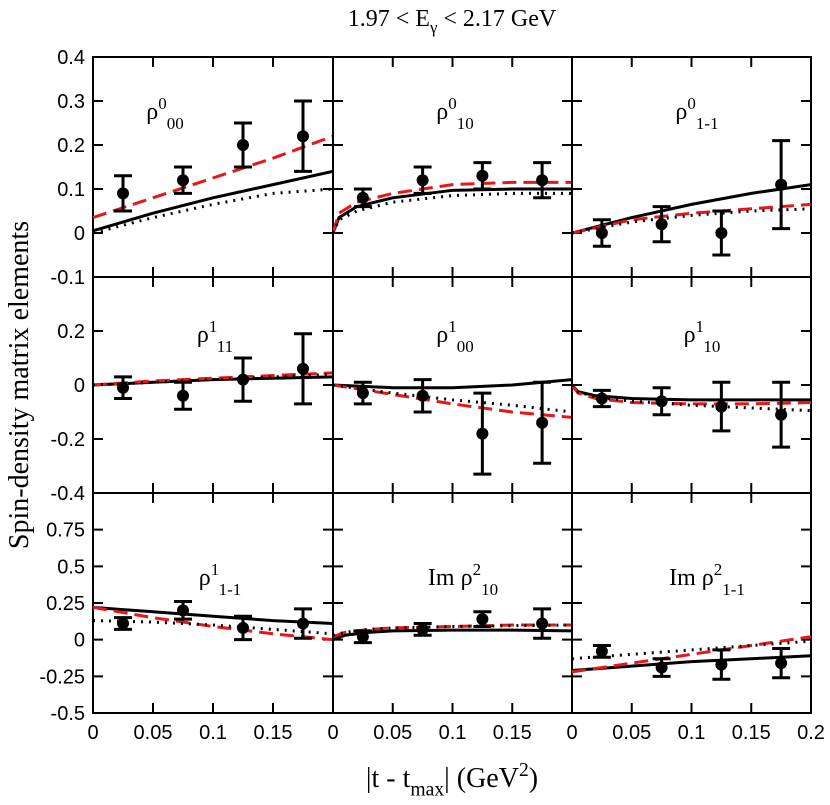 The width and height of the screenshot is (830, 805). I want to click on panel-label: ρ111, so click(215, 336).